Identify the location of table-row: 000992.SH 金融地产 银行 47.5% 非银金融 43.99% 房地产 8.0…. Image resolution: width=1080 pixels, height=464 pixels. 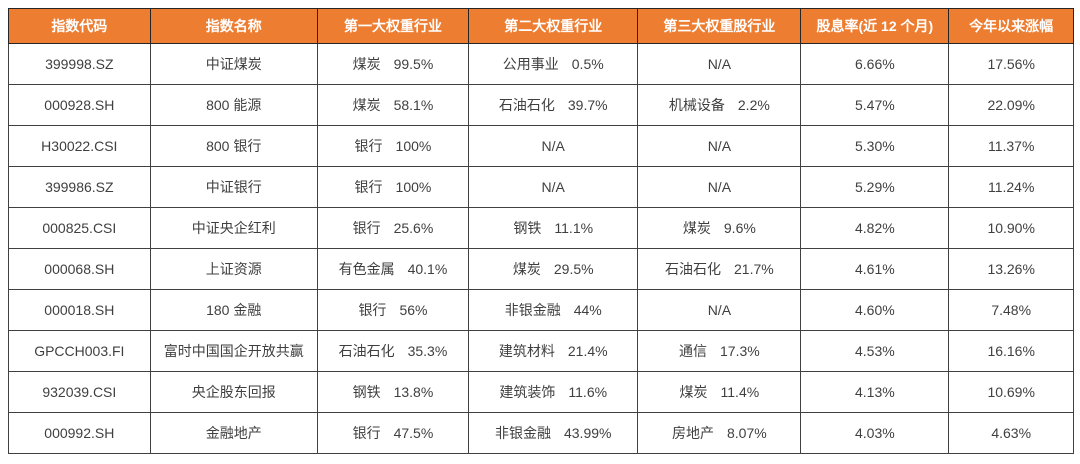
(541, 433).